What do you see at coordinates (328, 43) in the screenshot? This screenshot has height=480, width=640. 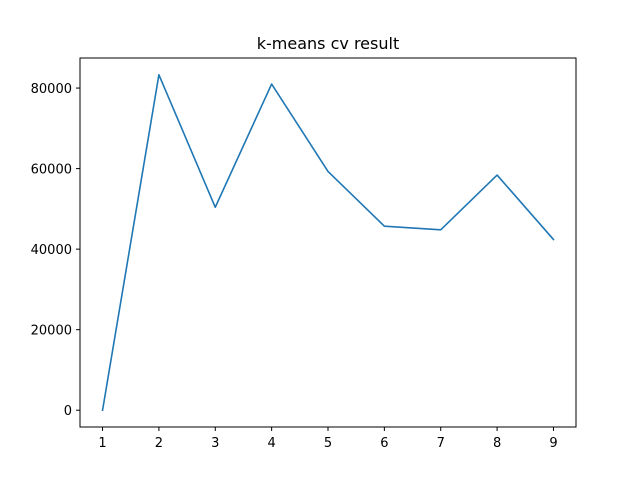 I see `chart-title: k-means cv result` at bounding box center [328, 43].